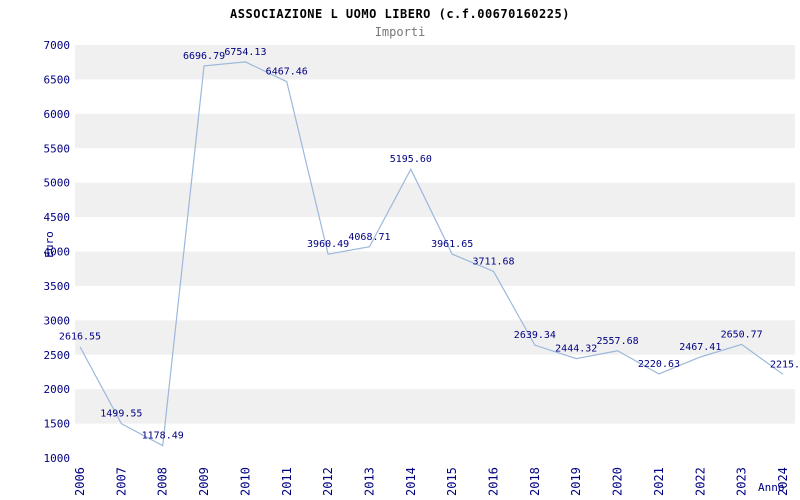 The height and width of the screenshot is (500, 800). I want to click on y-tick-label: 6000, so click(57, 114).